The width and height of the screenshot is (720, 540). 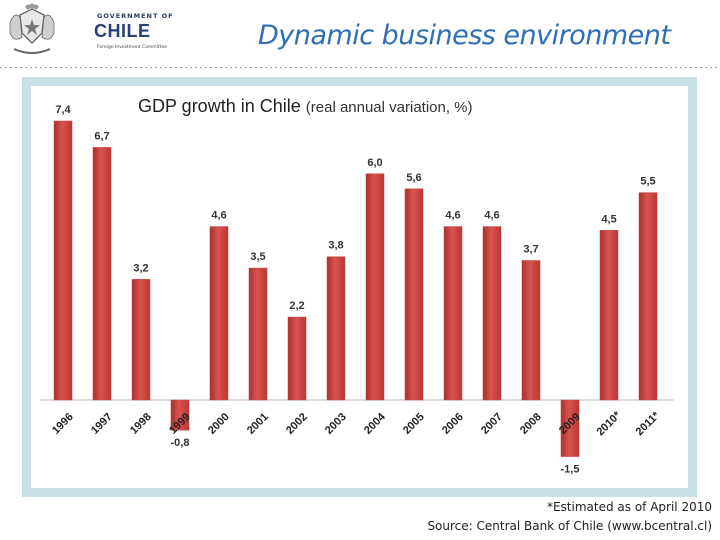 I want to click on bar-2003, so click(x=336, y=328).